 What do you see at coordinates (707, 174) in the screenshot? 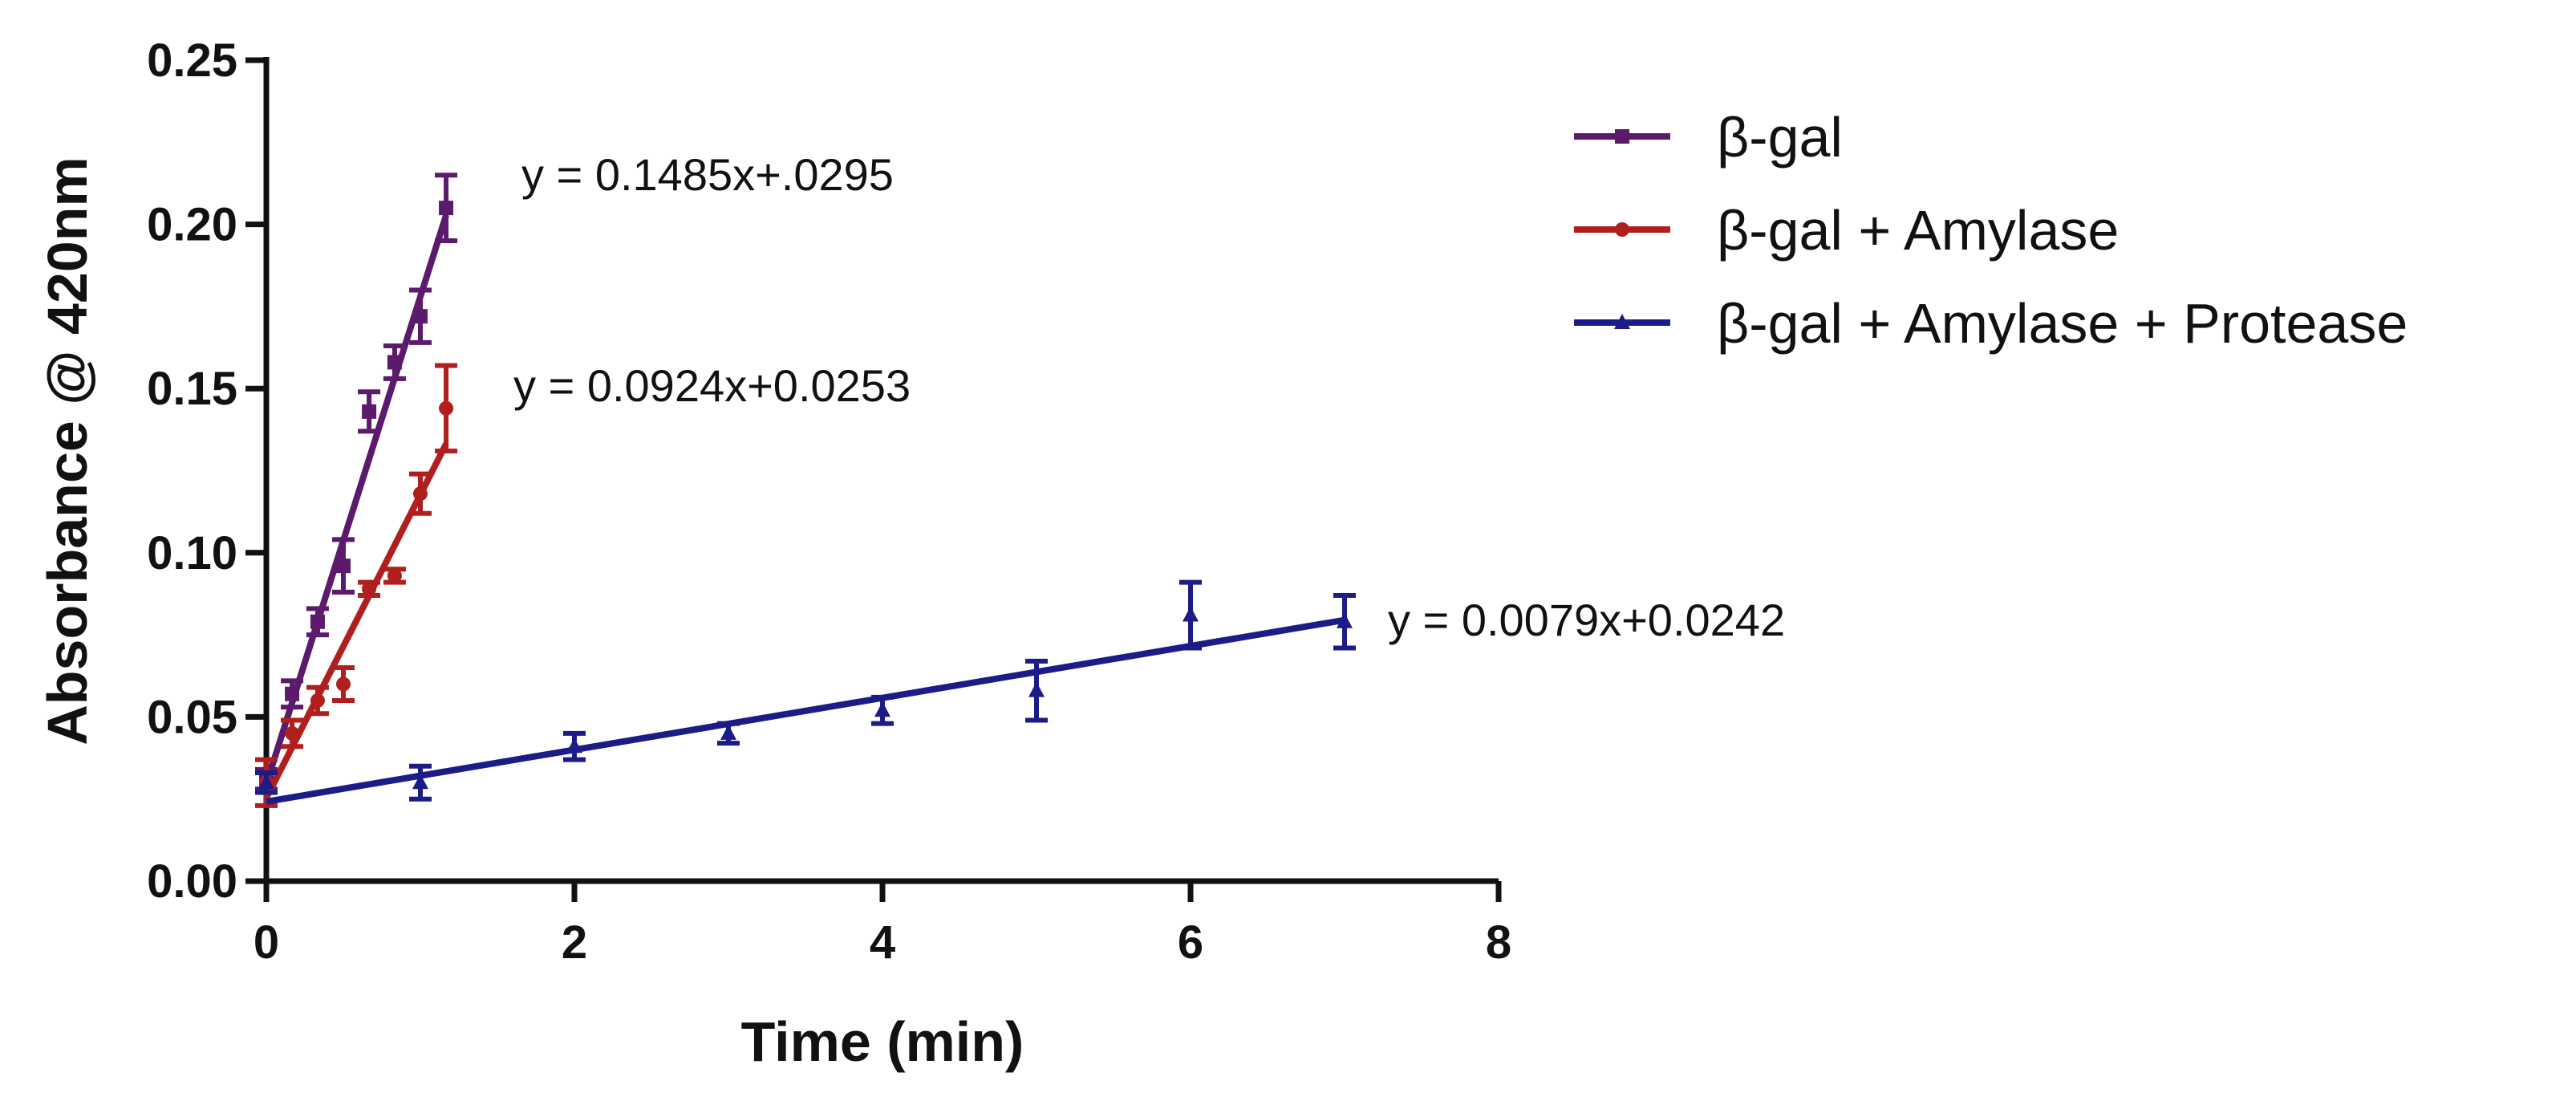
I see `fit-equation-series-0: y = 0.1485x+.0295` at bounding box center [707, 174].